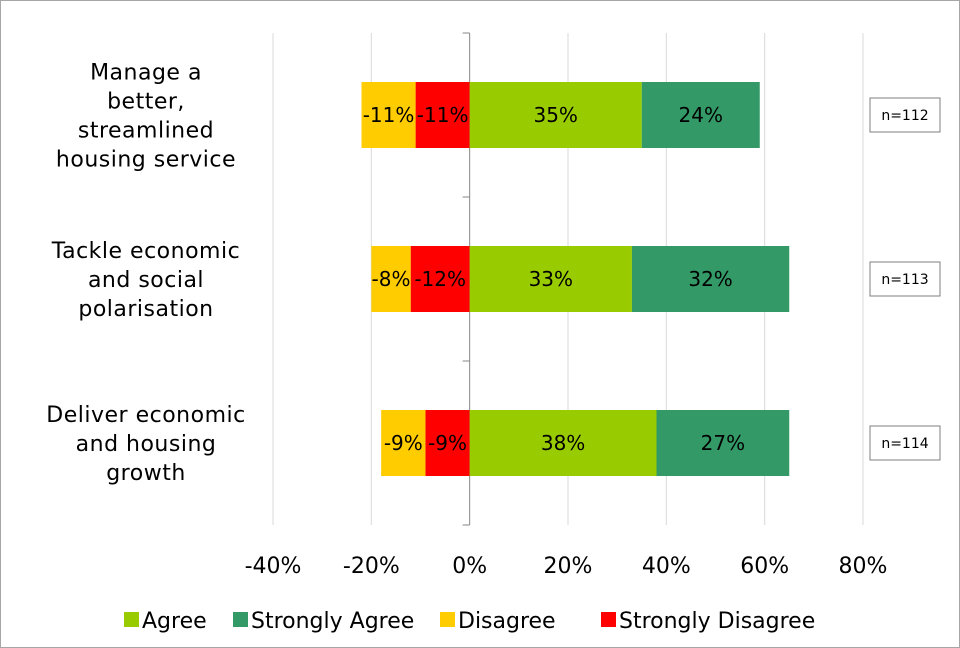 The width and height of the screenshot is (960, 648). What do you see at coordinates (717, 621) in the screenshot?
I see `legend-label-strongly-disagree: Strongly Disagree` at bounding box center [717, 621].